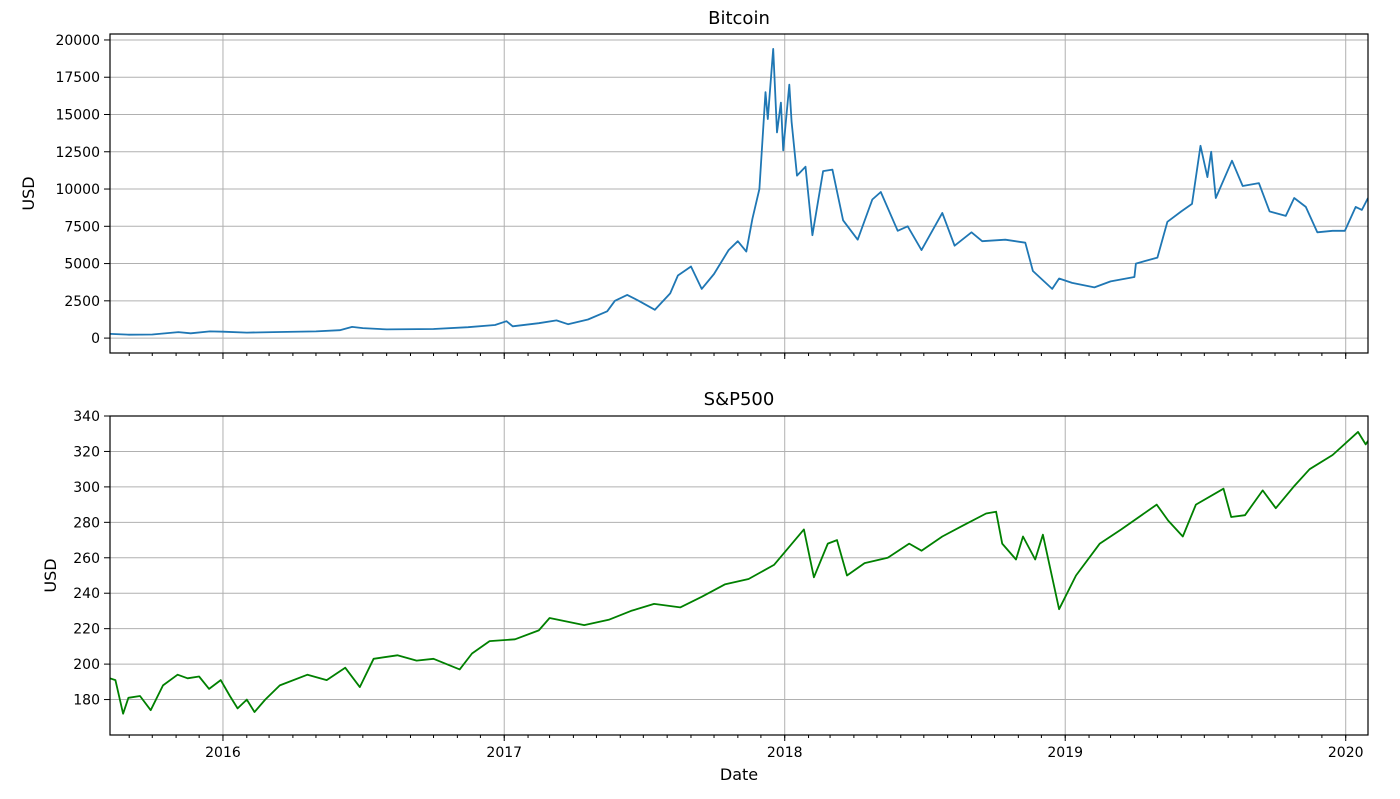  What do you see at coordinates (77, 41) in the screenshot?
I see `bitcoin-y-tick-label: 20000` at bounding box center [77, 41].